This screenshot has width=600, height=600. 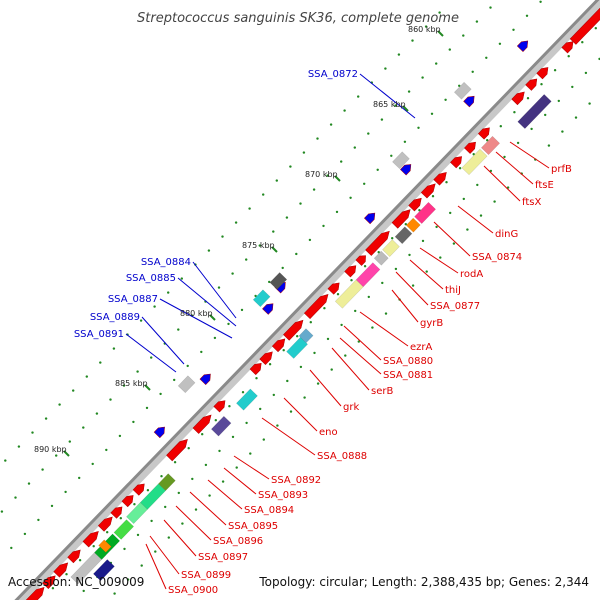 What do you see at coordinates (99, 334) in the screenshot?
I see `gene-label-ssa-0891: SSA_0891` at bounding box center [99, 334].